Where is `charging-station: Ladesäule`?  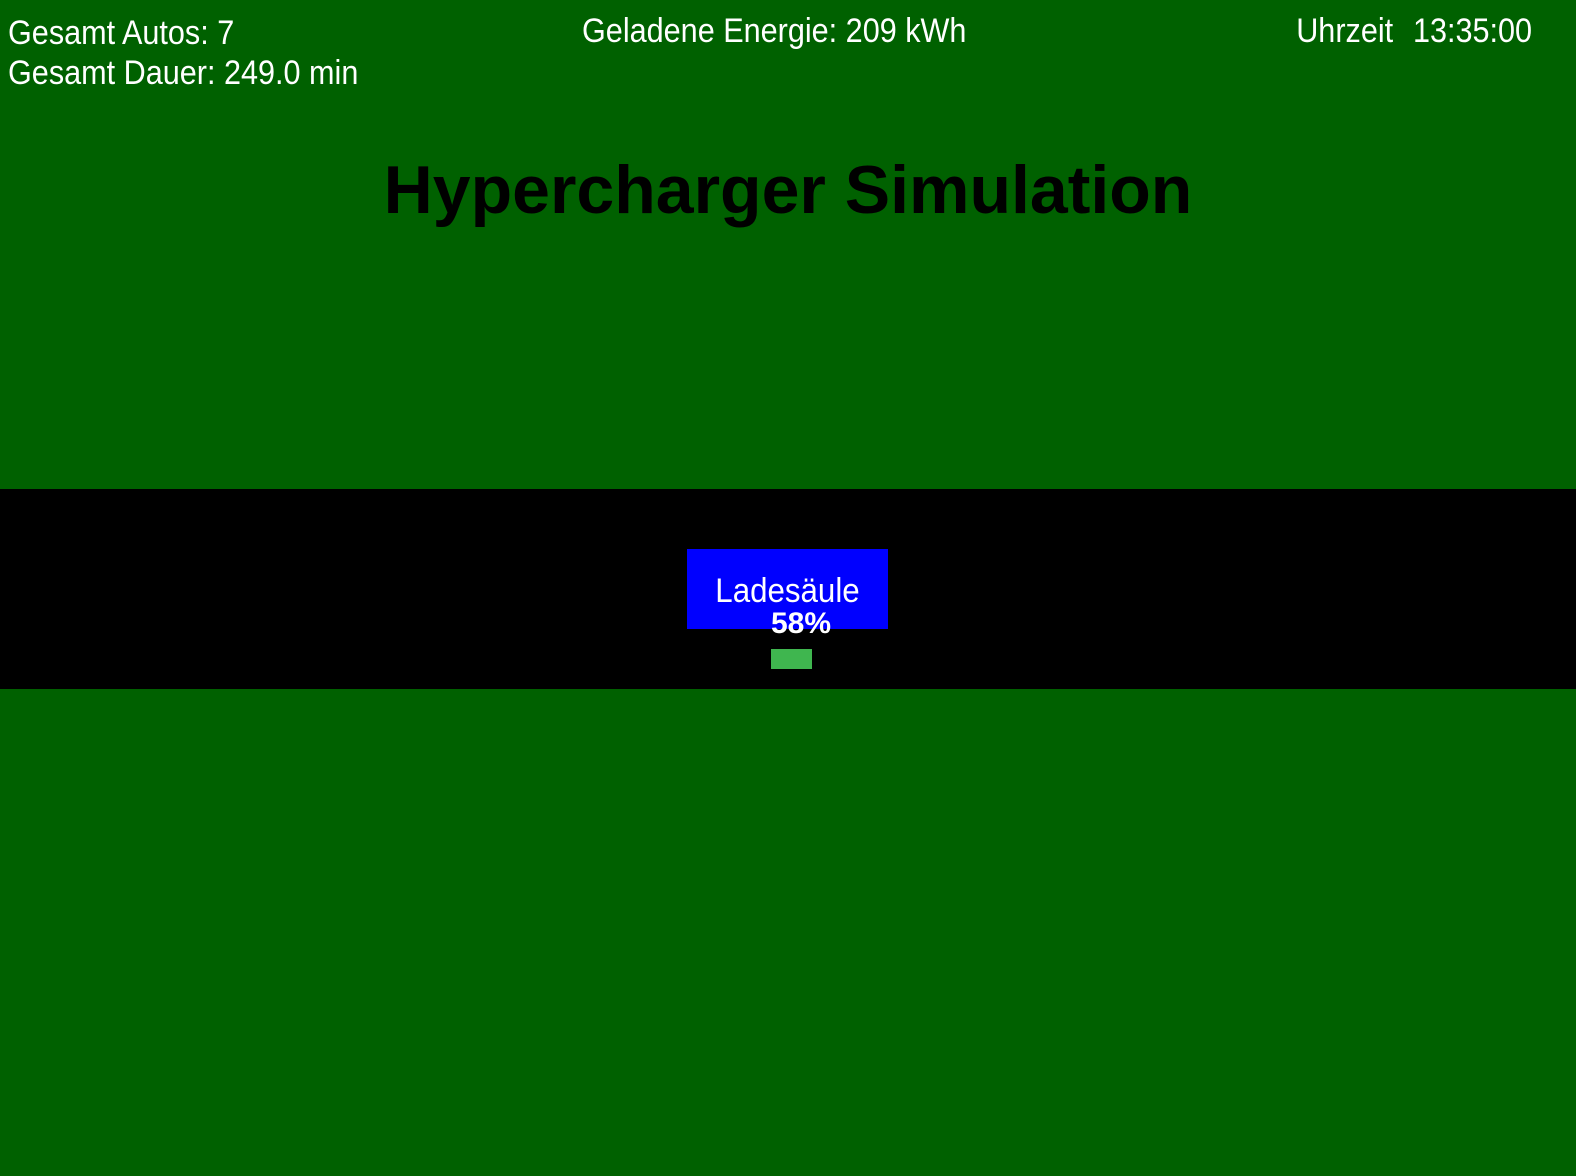
charging-station: Ladesäule is located at coordinates (787, 589).